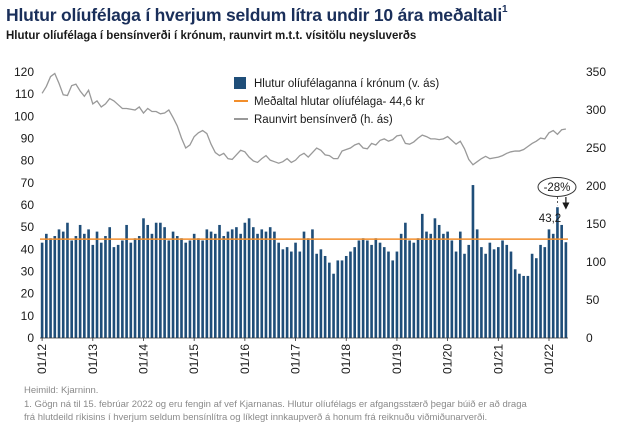 The image size is (626, 441). Describe the element at coordinates (346, 84) in the screenshot. I see `legend-label-bars: Hlutur olíufélaganna í krónum (v. ás)` at that location.